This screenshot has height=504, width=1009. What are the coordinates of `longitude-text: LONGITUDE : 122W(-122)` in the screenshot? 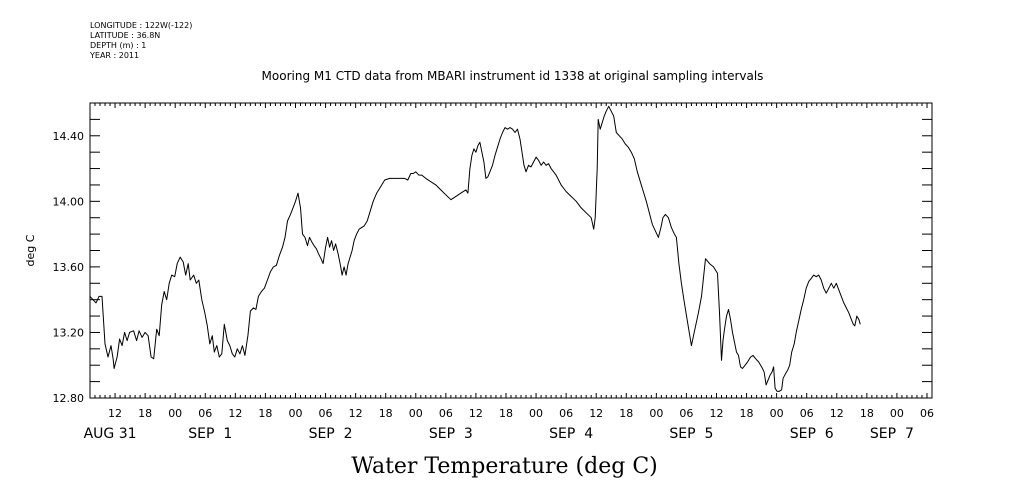 It's located at (141, 25).